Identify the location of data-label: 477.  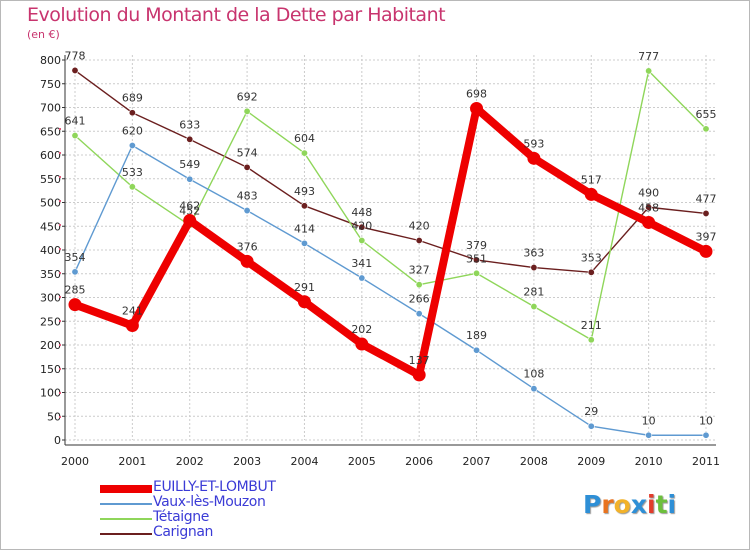
(706, 198).